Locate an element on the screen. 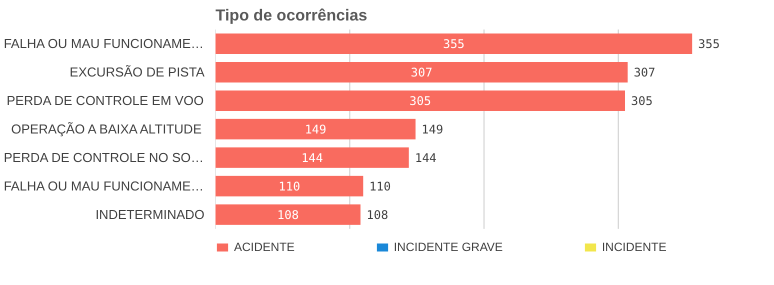  data-label: 110 is located at coordinates (289, 187).